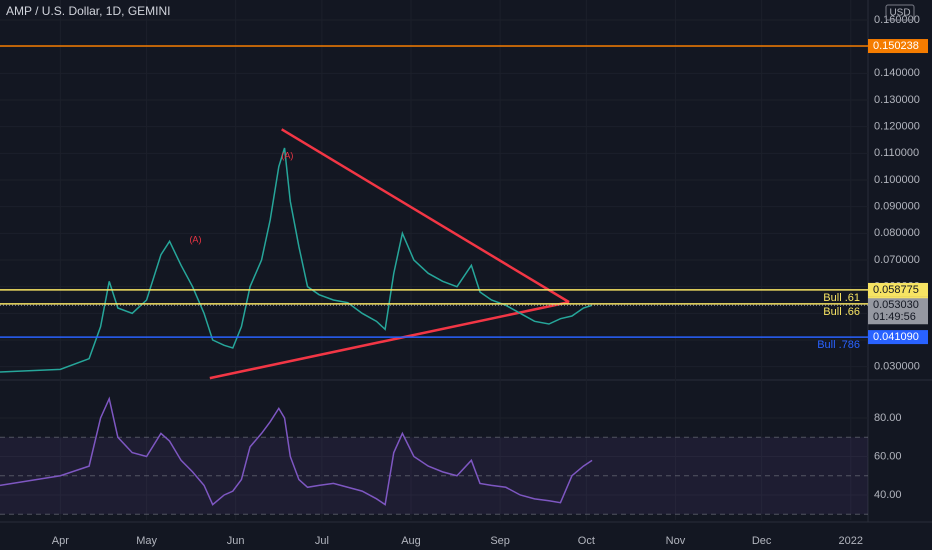 This screenshot has width=932, height=550. What do you see at coordinates (897, 73) in the screenshot?
I see `y-tick-label: 0.140000` at bounding box center [897, 73].